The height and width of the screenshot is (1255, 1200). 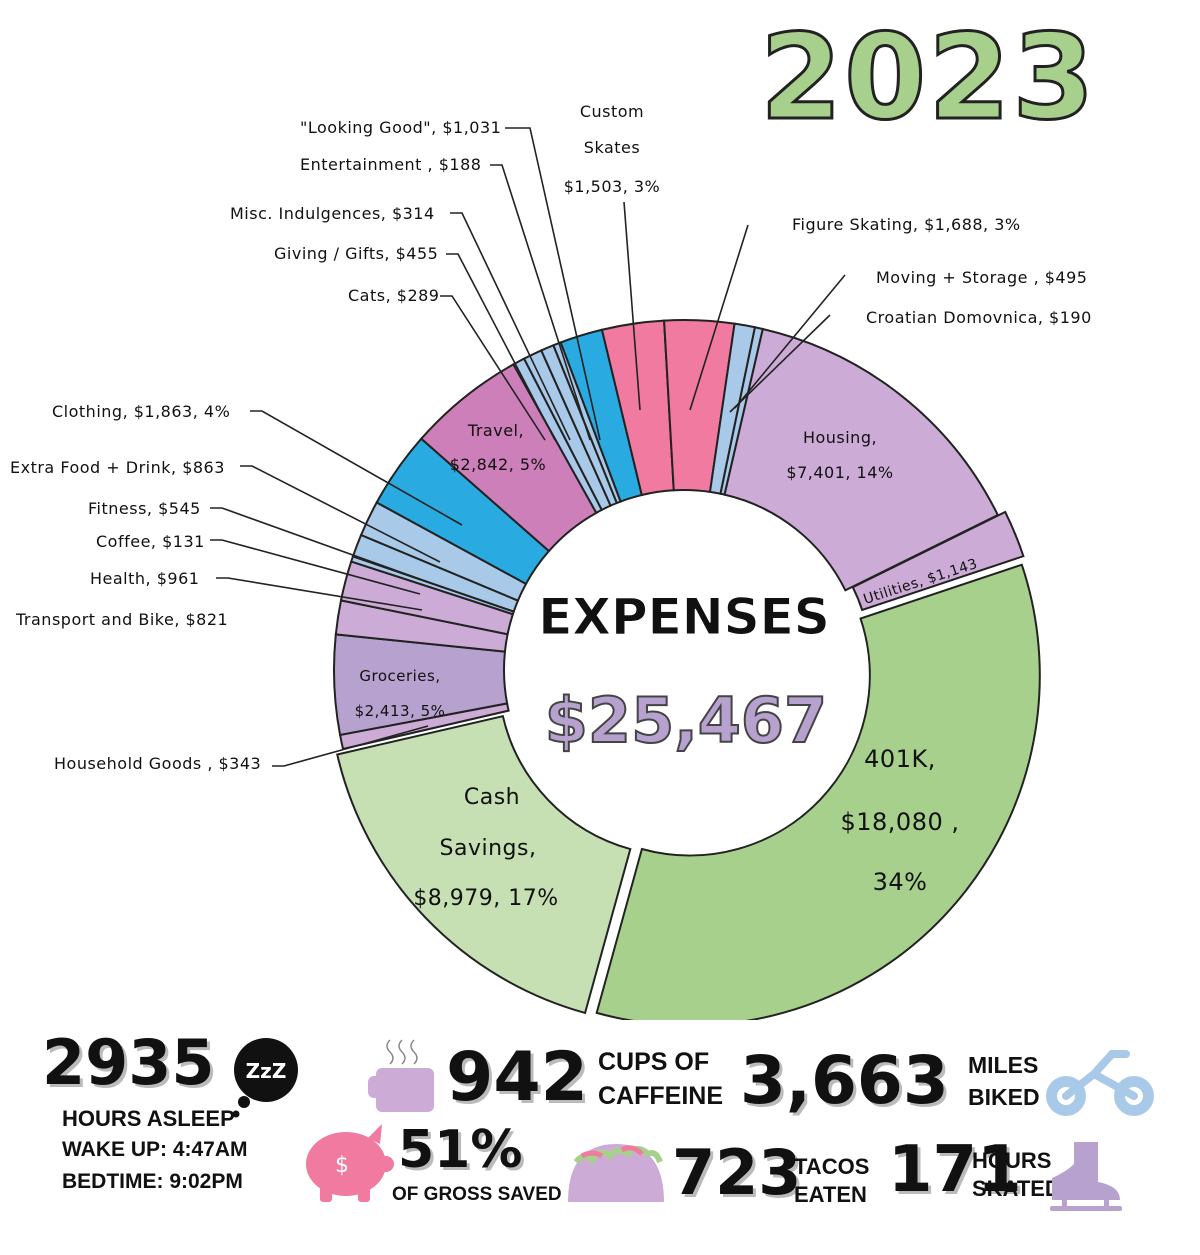 What do you see at coordinates (128, 1062) in the screenshot?
I see `sleep-value: 2935` at bounding box center [128, 1062].